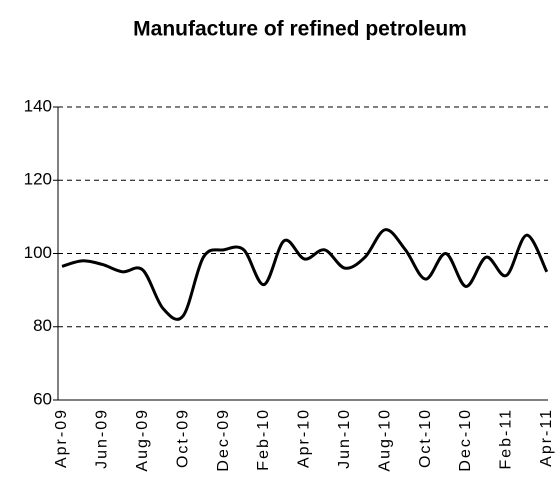 The height and width of the screenshot is (504, 557). Describe the element at coordinates (38, 252) in the screenshot. I see `y-tick-label: 100` at that location.